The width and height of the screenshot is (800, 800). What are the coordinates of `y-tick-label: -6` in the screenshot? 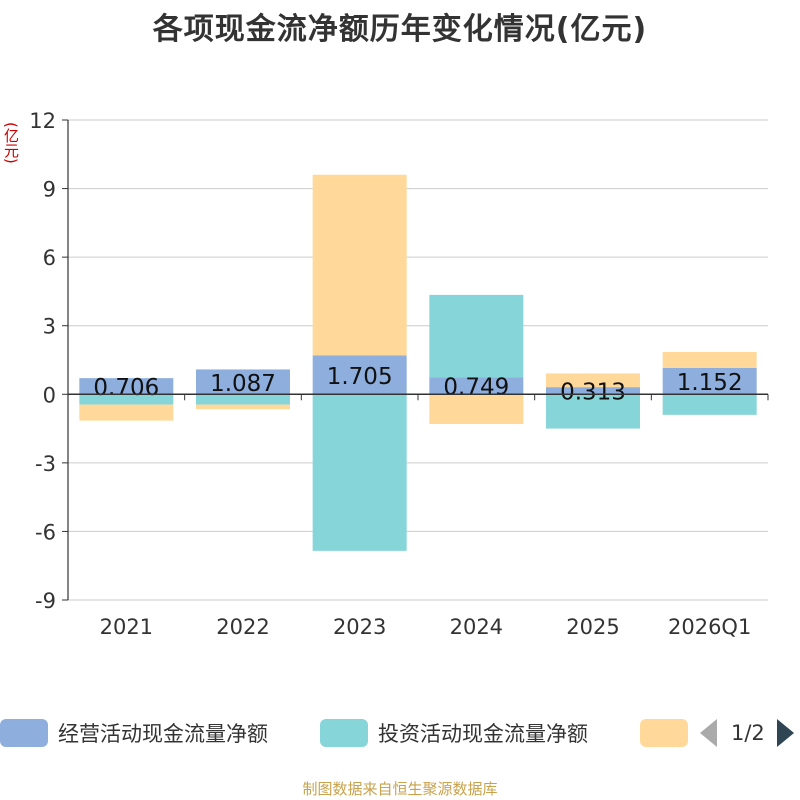 It's located at (45, 532).